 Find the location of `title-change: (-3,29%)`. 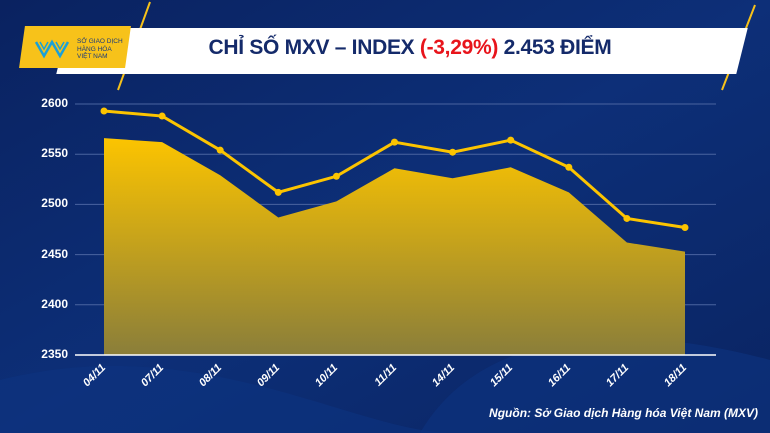

title-change: (-3,29%) is located at coordinates (459, 47).